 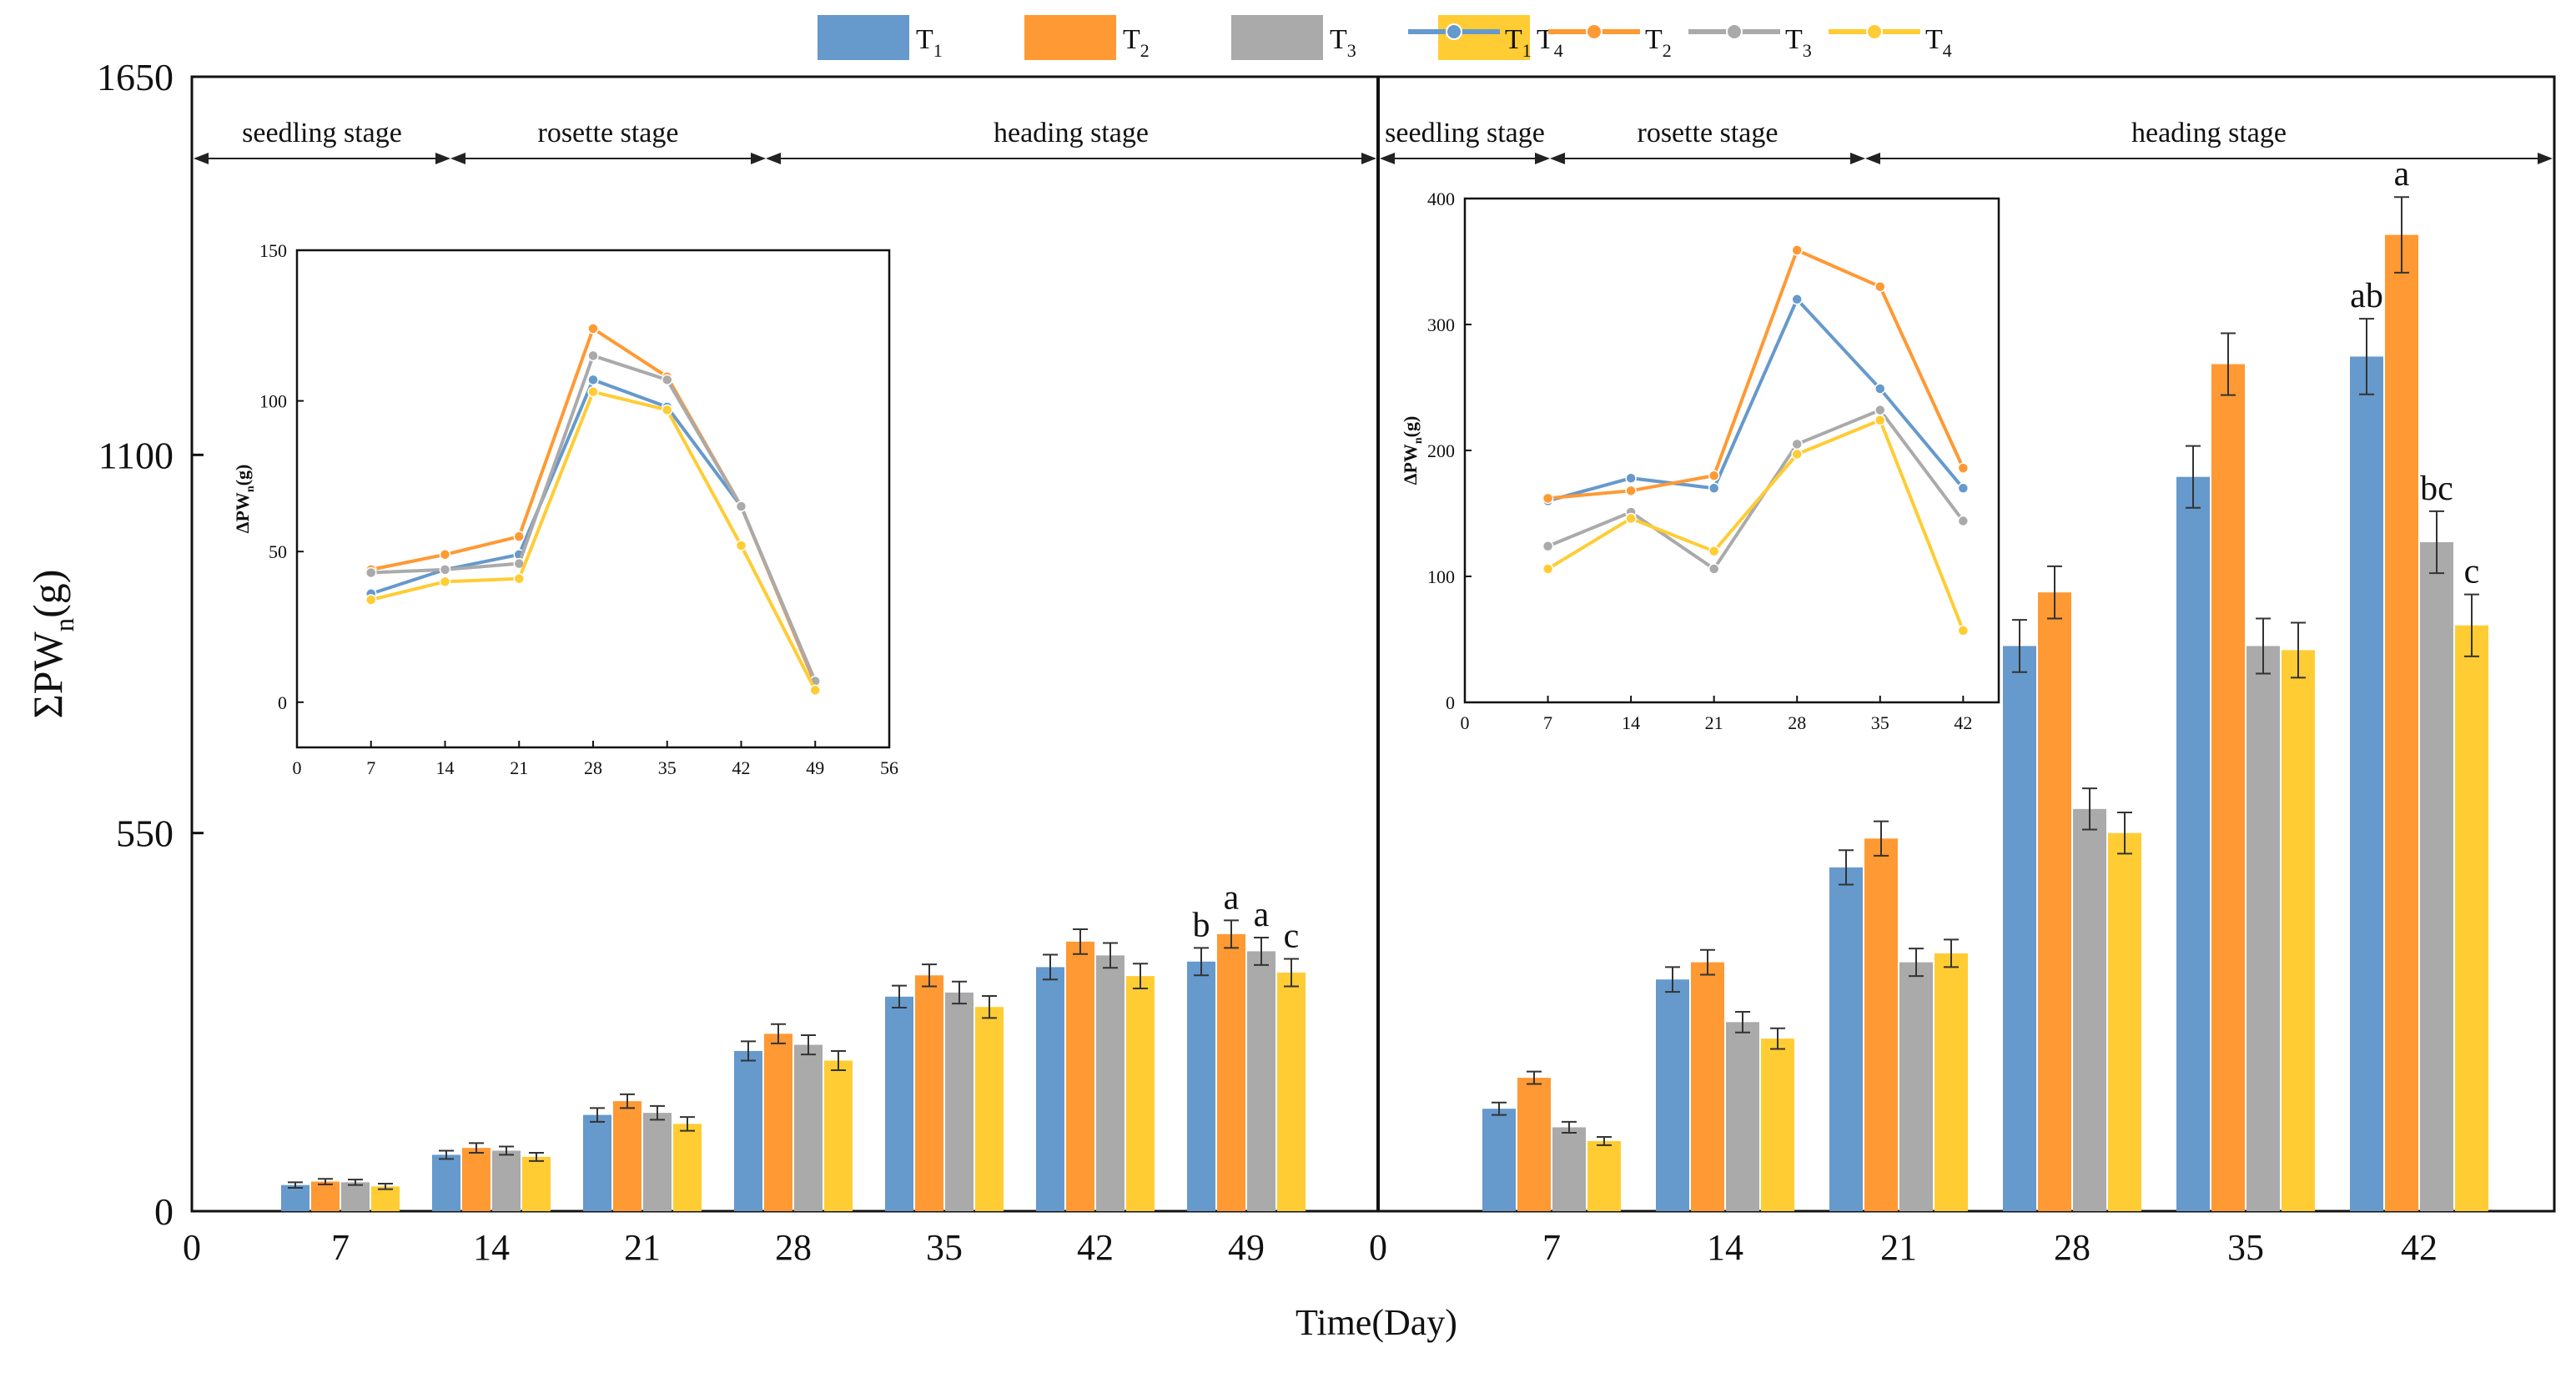 I want to click on stage-label: heading stage, so click(x=2209, y=133).